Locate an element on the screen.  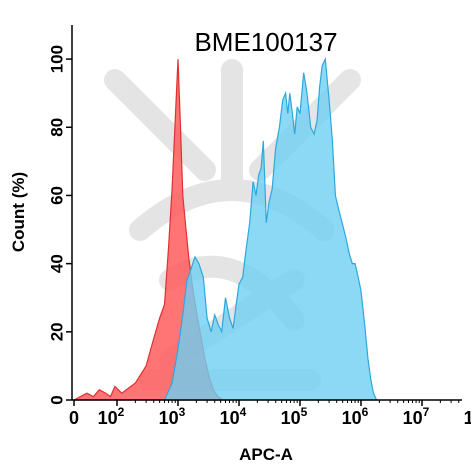
x-tick-exponent: 6 is located at coordinates (365, 412).